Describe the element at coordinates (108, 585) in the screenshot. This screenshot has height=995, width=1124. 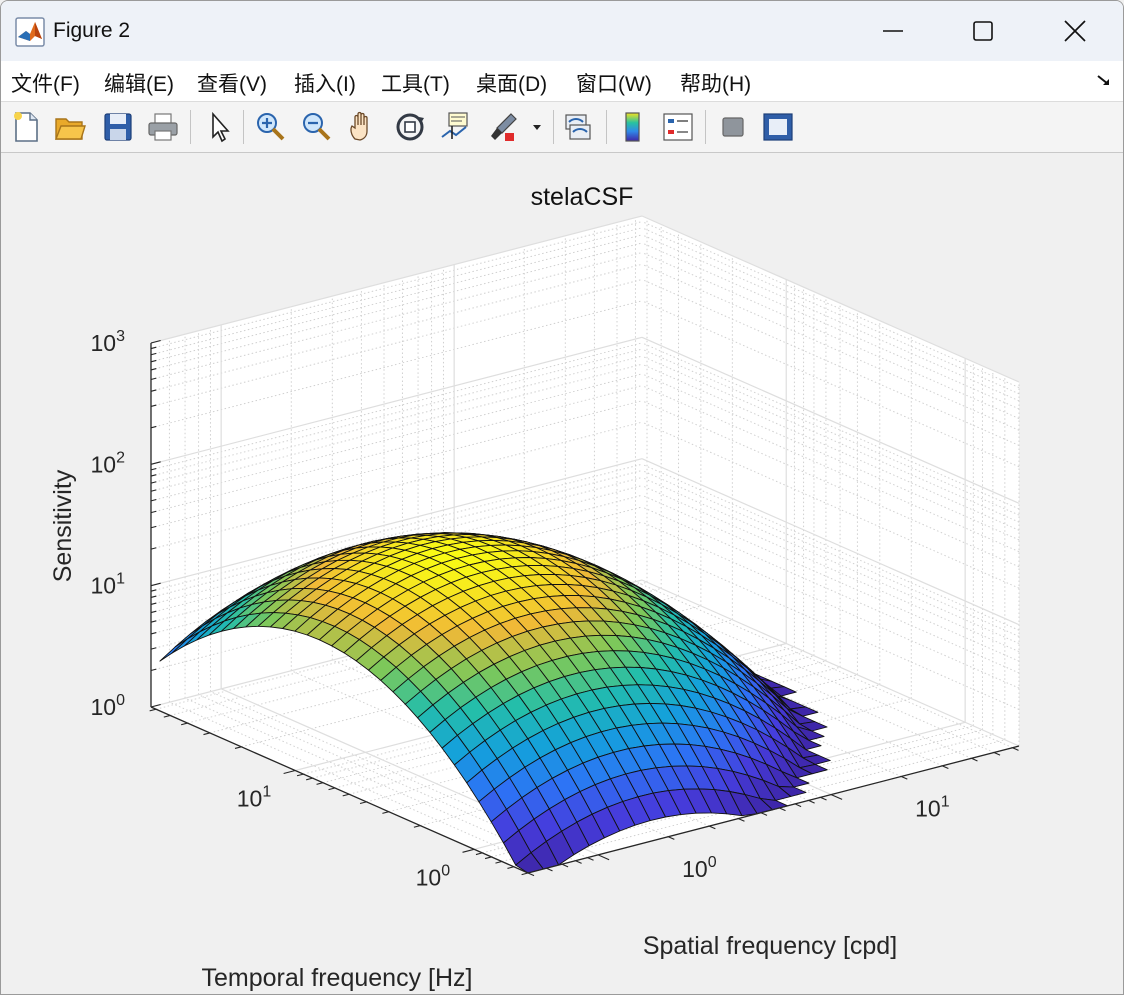
I see `z-tick-label: 10¹` at that location.